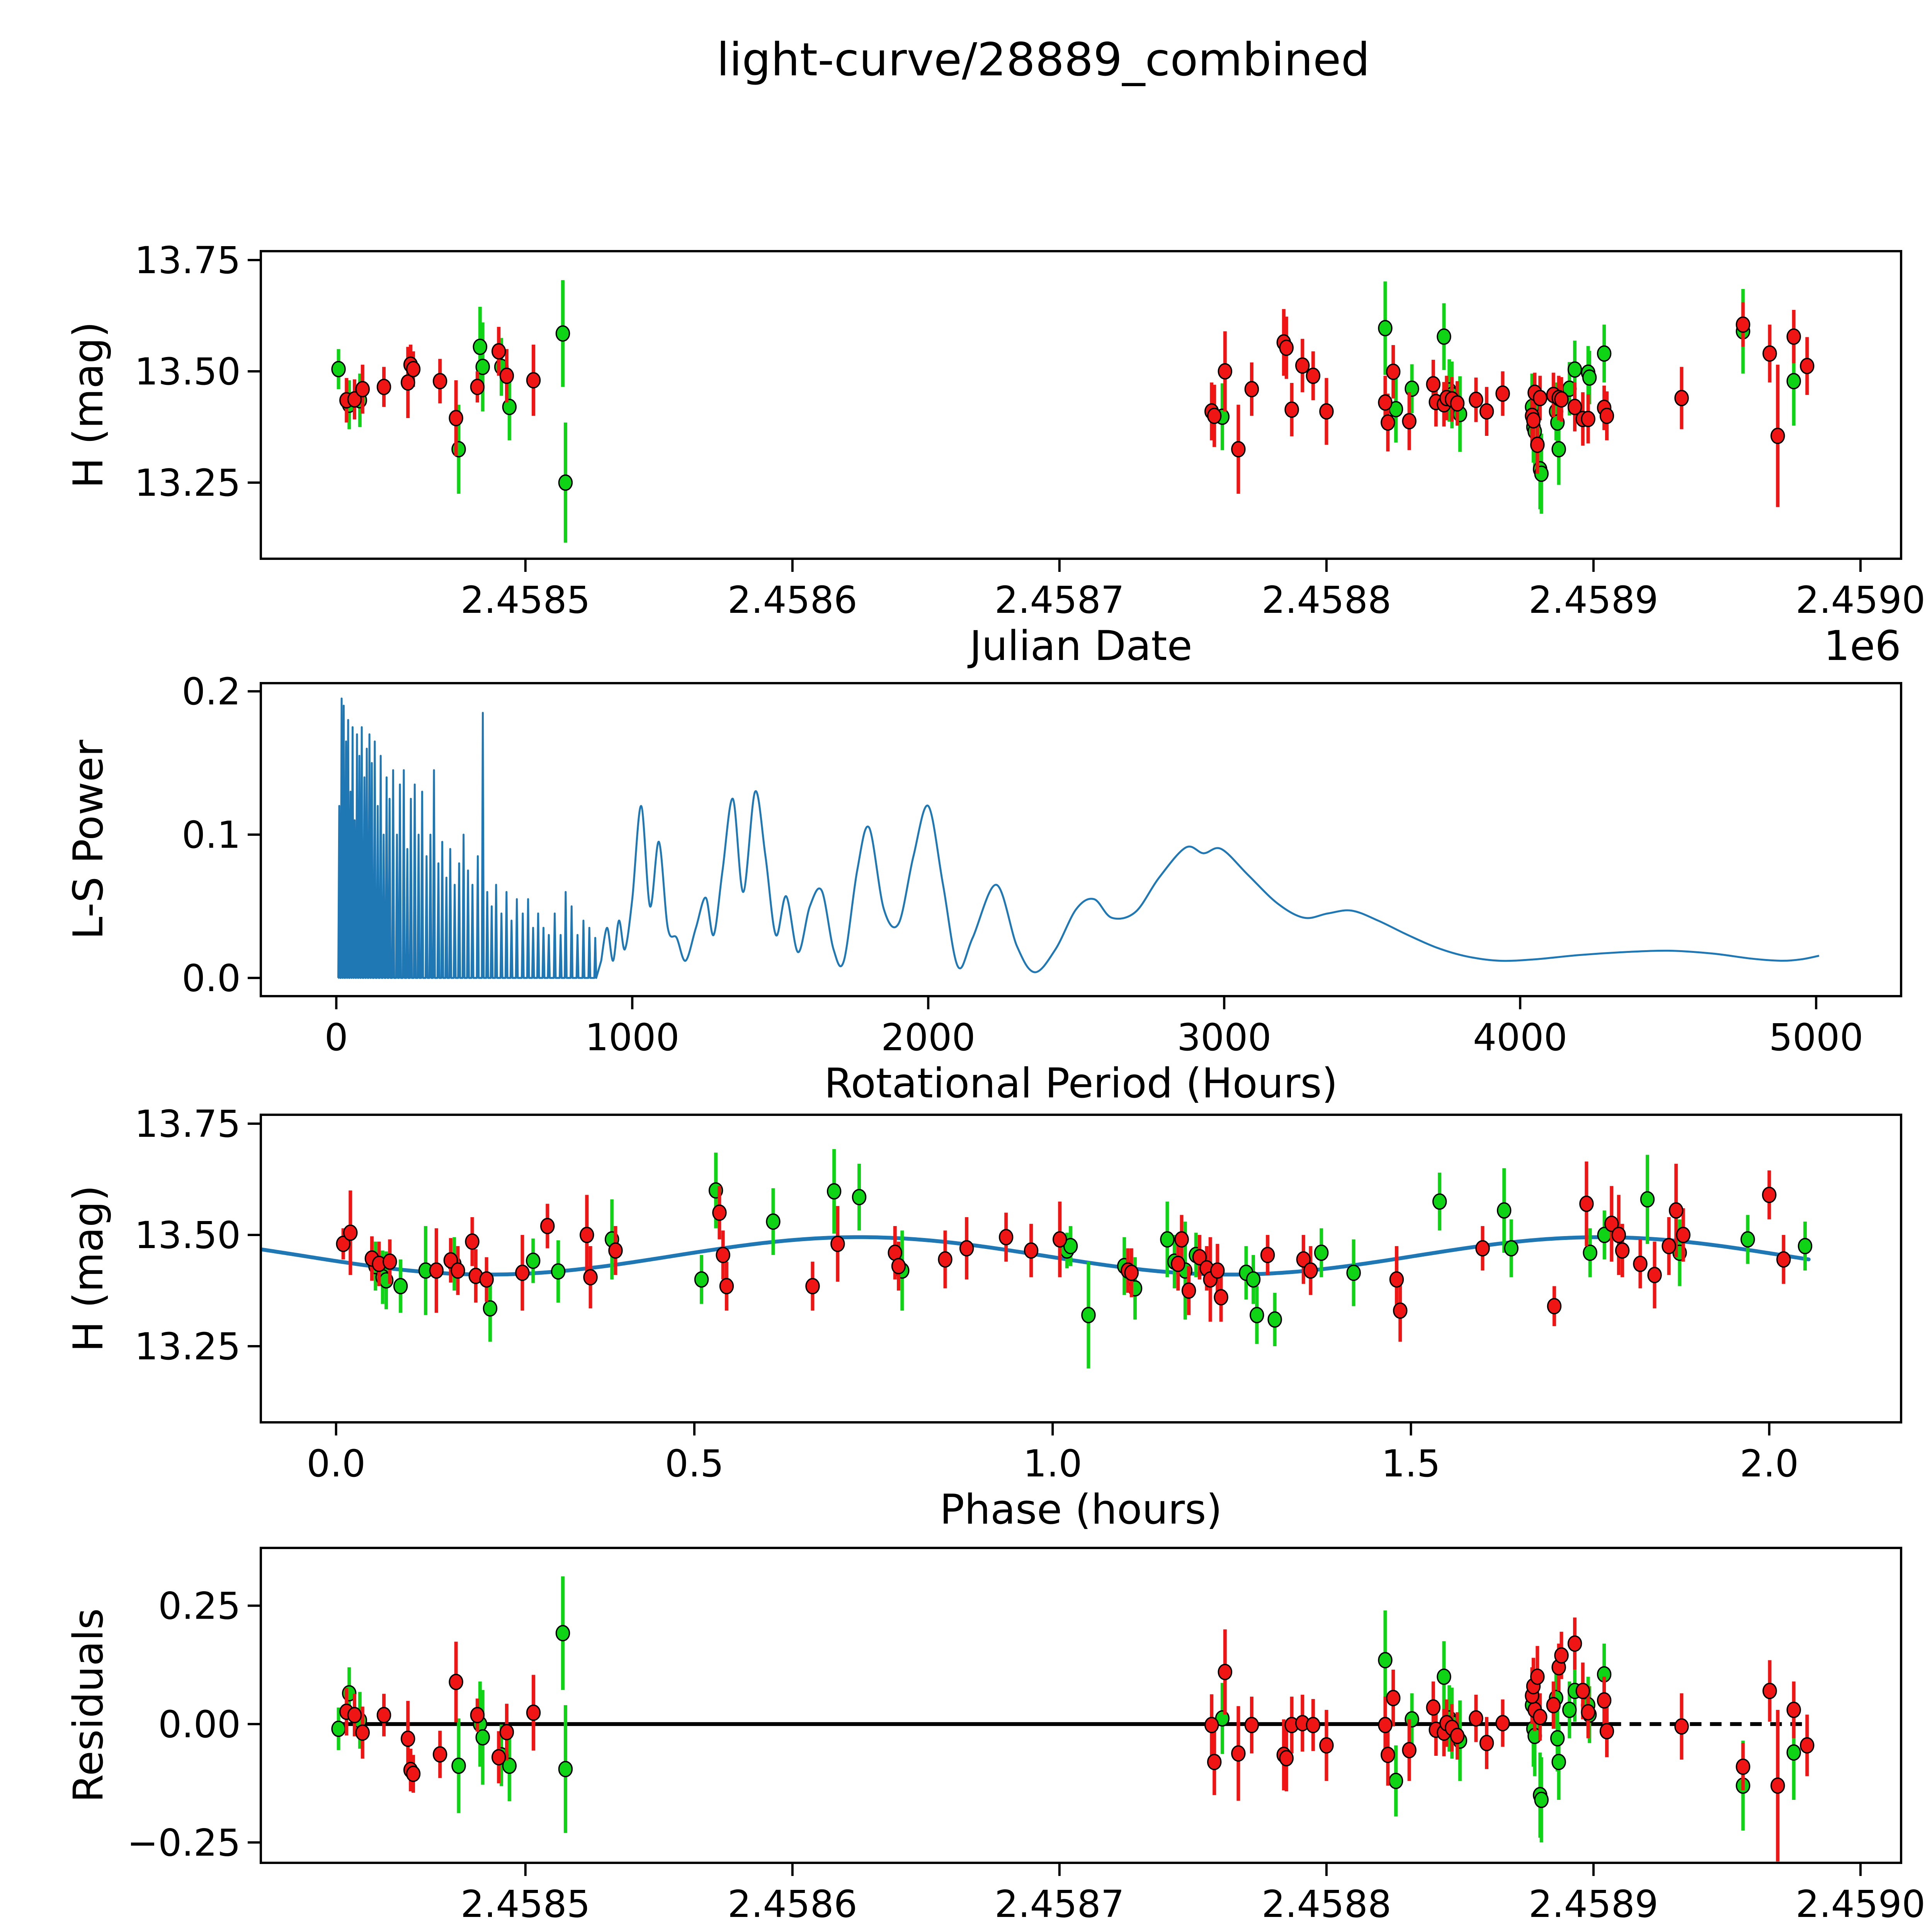 This screenshot has width=1932, height=1932. Describe the element at coordinates (89, 404) in the screenshot. I see `y-axis-label: H (mag)` at that location.